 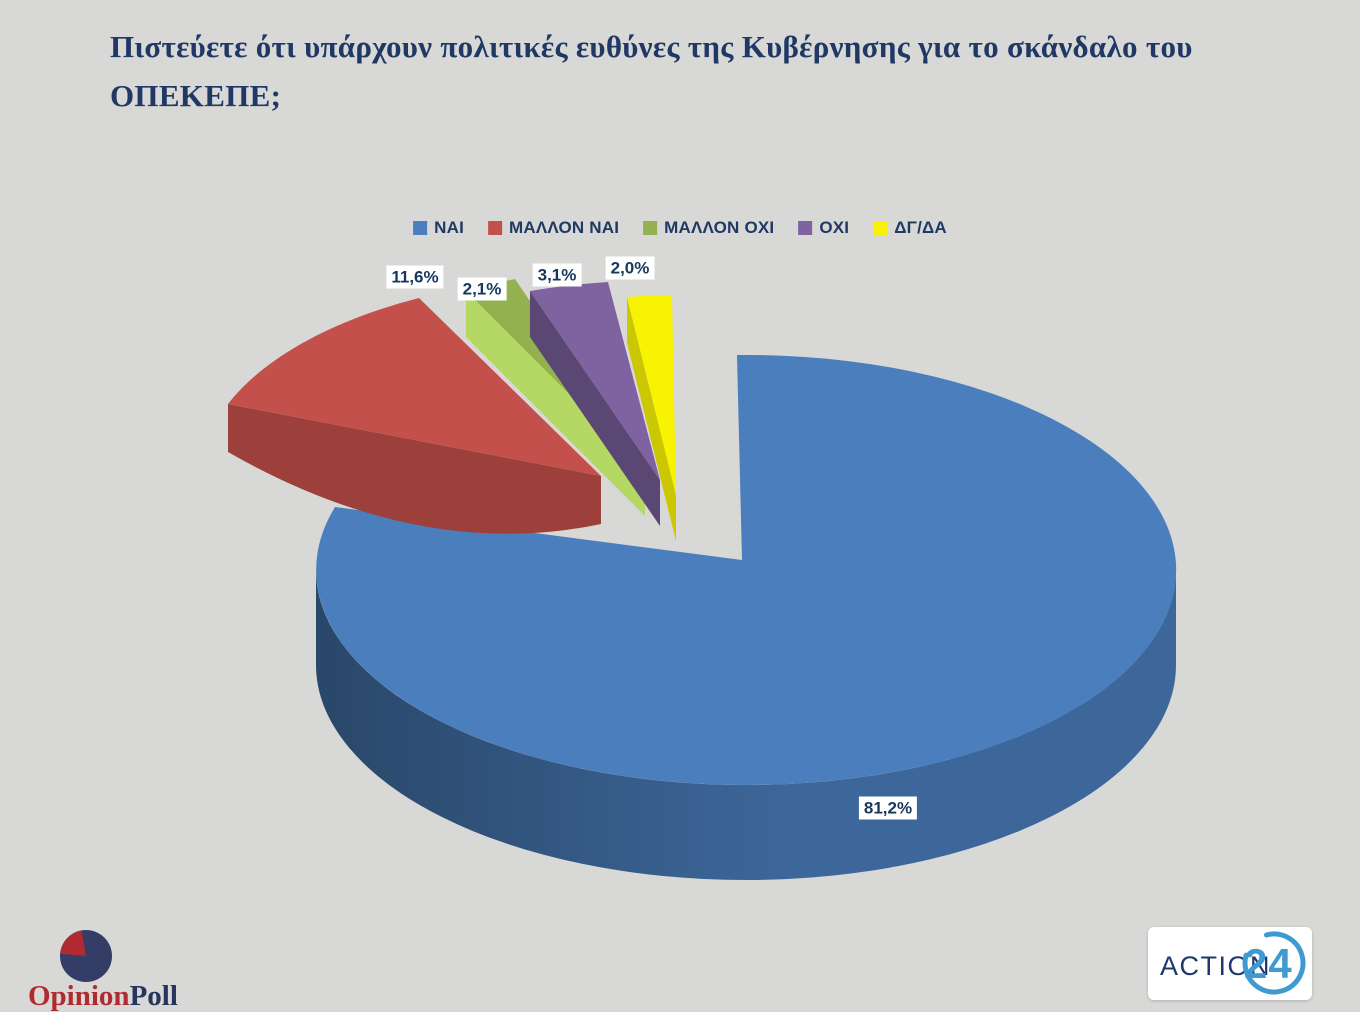 I want to click on pie-slice-mallon-oxi-side, so click(x=555, y=403).